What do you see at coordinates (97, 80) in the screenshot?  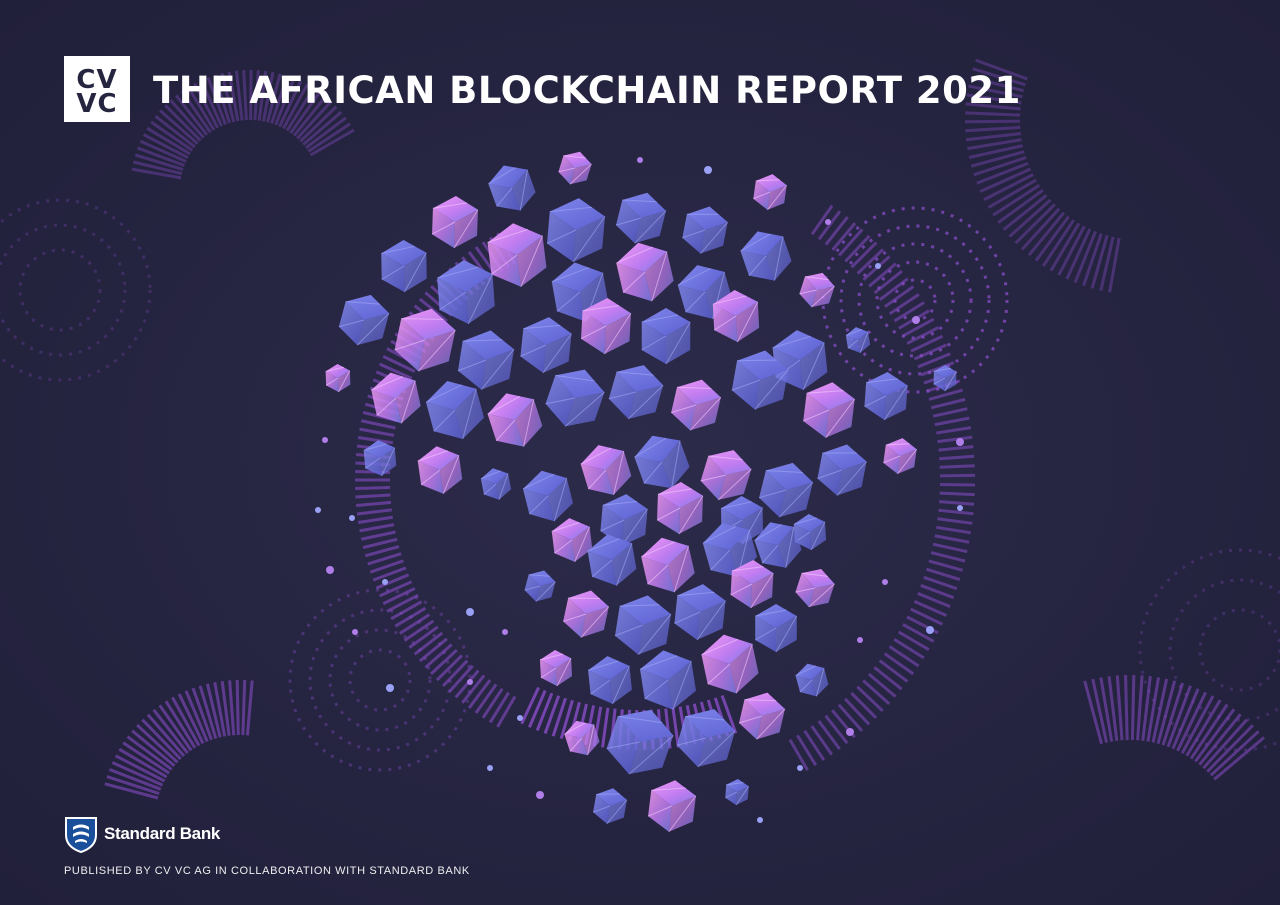 I see `cvvc-logo-line-1: CV` at bounding box center [97, 80].